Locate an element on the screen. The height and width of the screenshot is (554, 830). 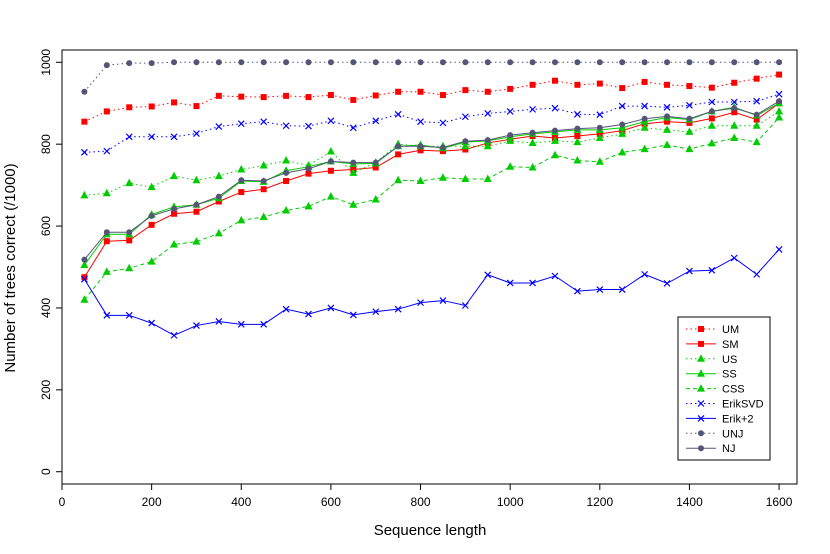
legend-label: CSS is located at coordinates (733, 390).